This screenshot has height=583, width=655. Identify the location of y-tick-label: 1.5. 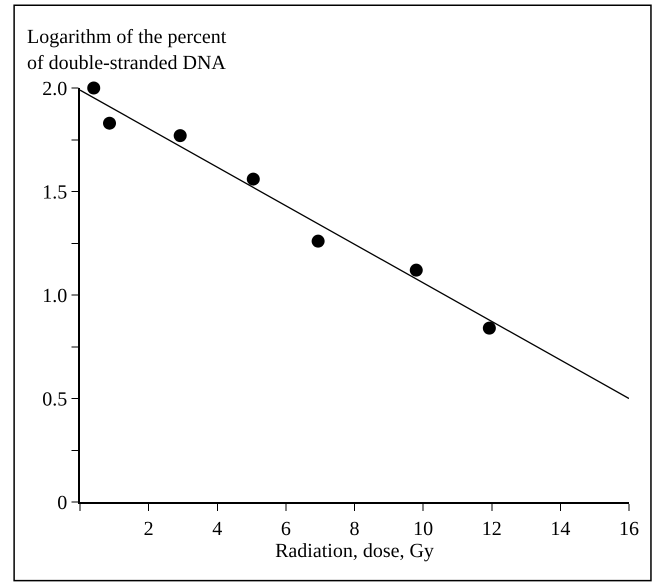
(55, 193).